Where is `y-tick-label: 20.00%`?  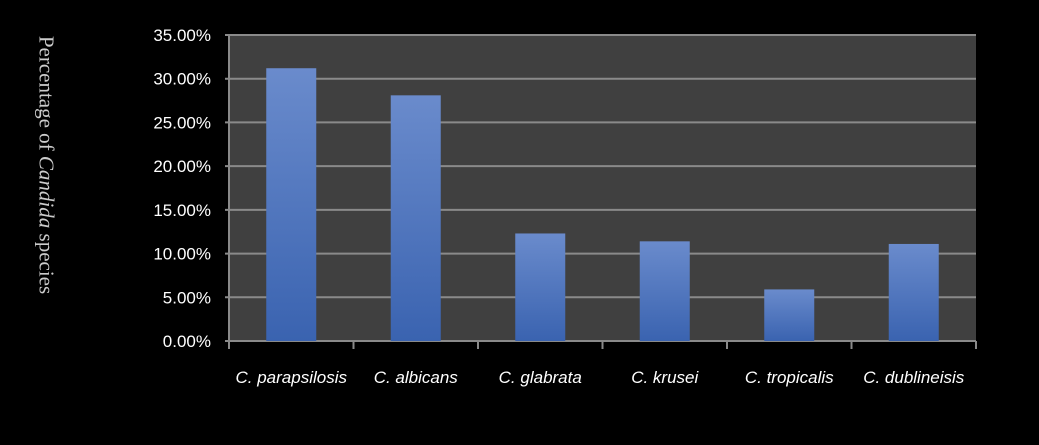
y-tick-label: 20.00% is located at coordinates (182, 166).